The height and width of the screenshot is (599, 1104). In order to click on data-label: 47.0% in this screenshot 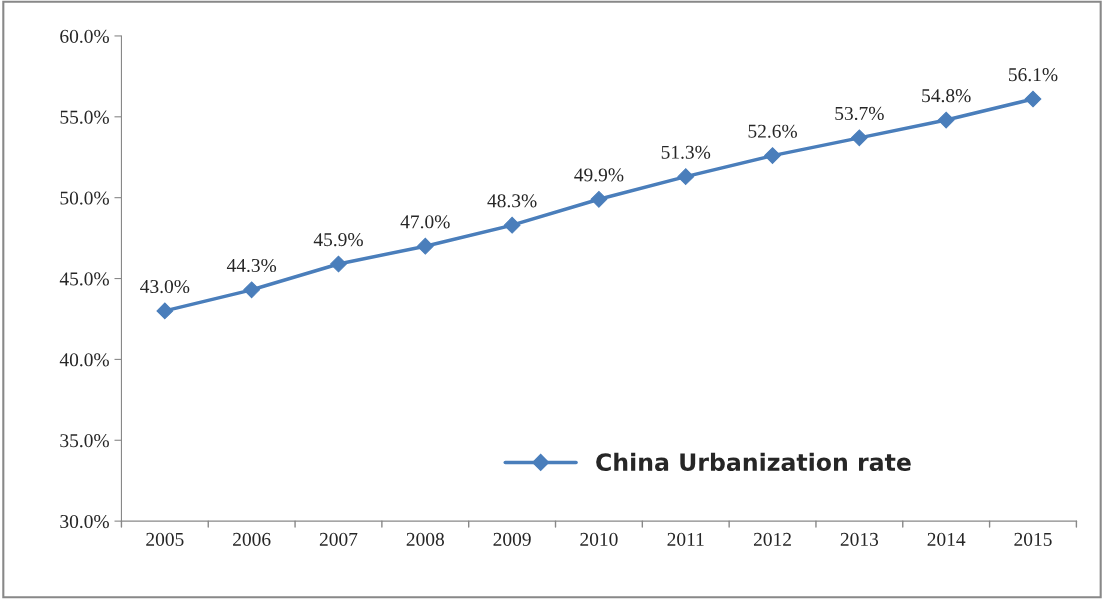, I will do `click(425, 222)`.